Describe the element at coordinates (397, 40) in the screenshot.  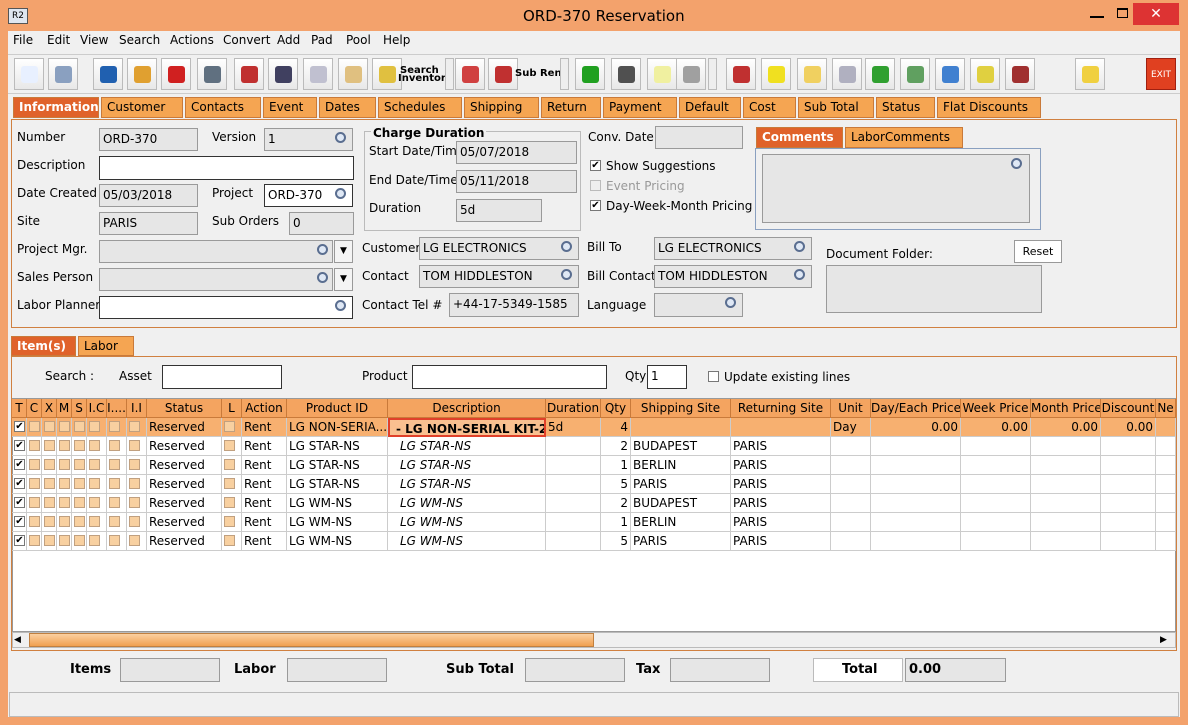
I see `menu-item: Help` at that location.